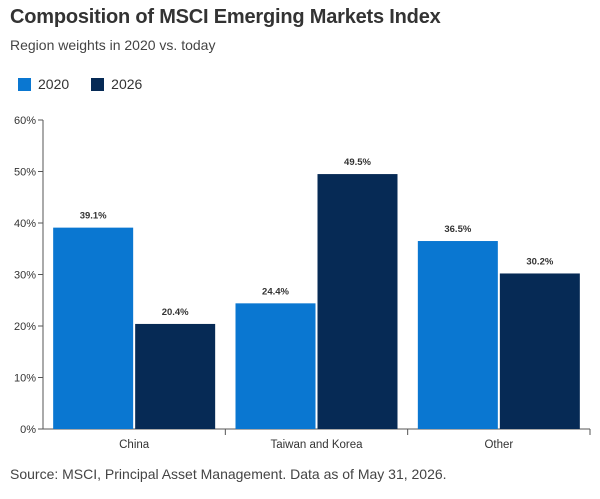  What do you see at coordinates (457, 229) in the screenshot?
I see `data-label: 36.5%` at bounding box center [457, 229].